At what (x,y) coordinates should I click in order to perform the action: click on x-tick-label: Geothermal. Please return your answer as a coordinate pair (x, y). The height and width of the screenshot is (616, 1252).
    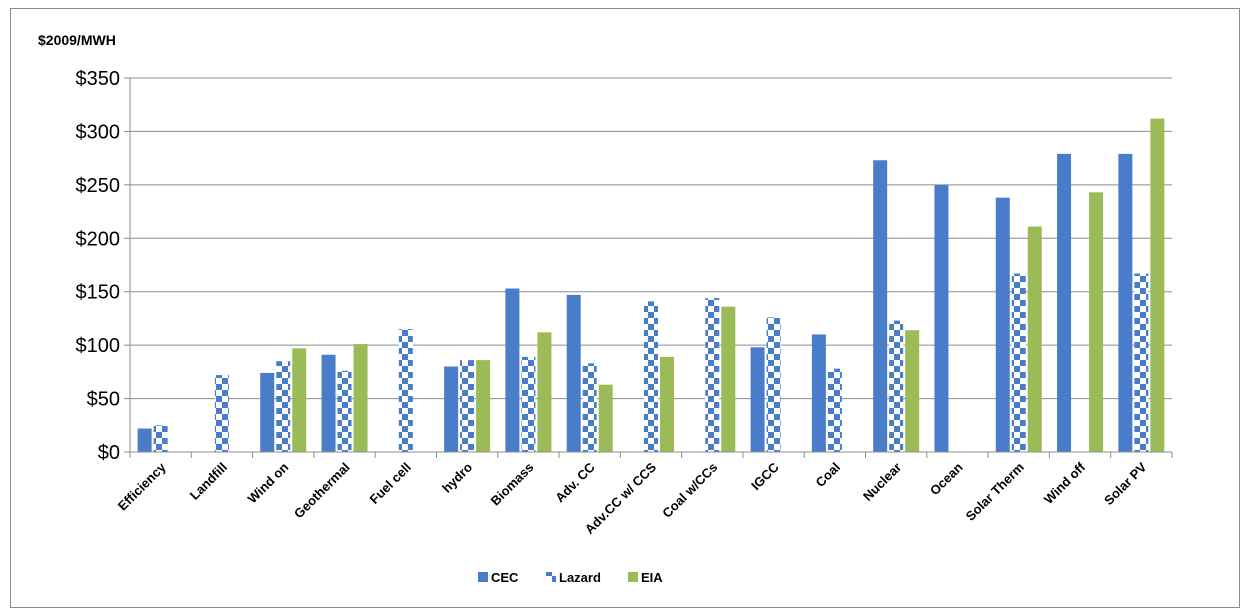
    Looking at the image, I should click on (322, 491).